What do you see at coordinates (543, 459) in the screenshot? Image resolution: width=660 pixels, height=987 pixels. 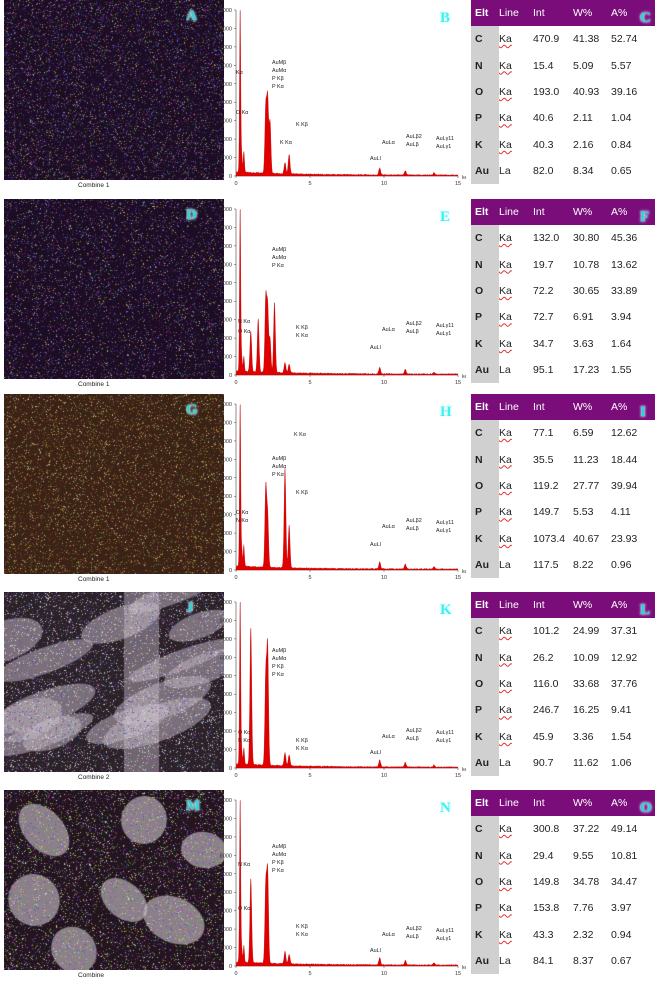 I see `table-cell: 35.5` at bounding box center [543, 459].